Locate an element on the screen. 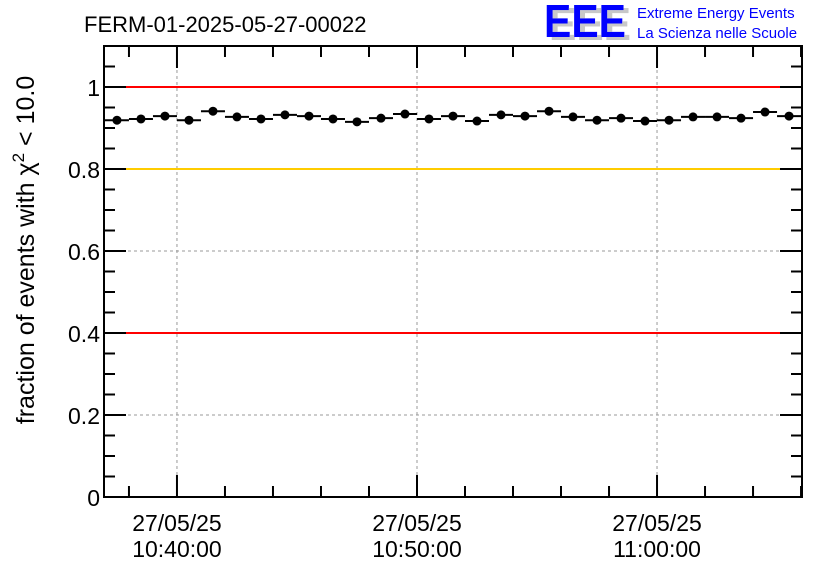 This screenshot has width=836, height=572. y-axis-label-main: fraction of events with χ is located at coordinates (26, 293).